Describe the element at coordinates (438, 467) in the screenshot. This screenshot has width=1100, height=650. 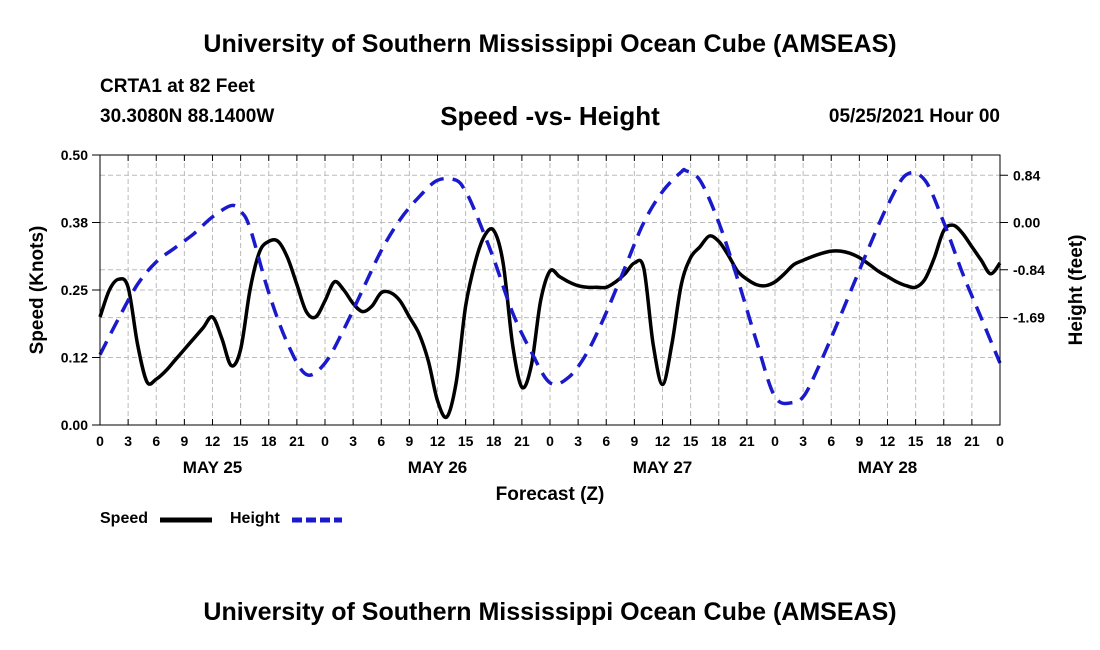
I see `x-day-label: MAY 26` at that location.